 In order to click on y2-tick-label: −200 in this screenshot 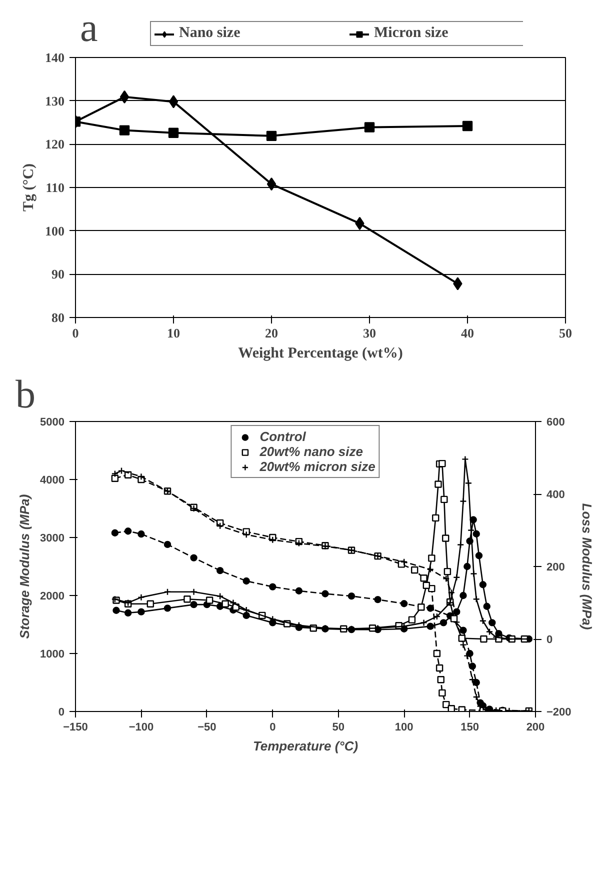, I will do `click(559, 712)`.